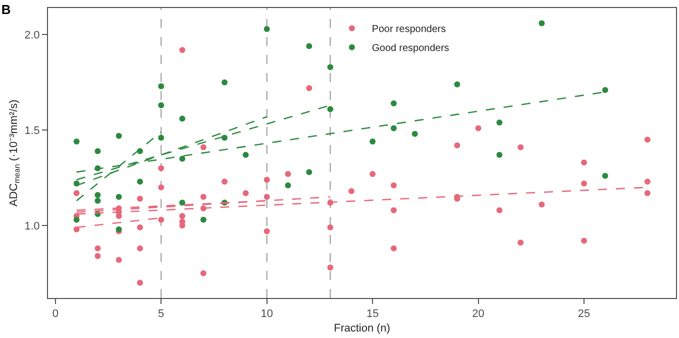 Image resolution: width=679 pixels, height=338 pixels. Describe the element at coordinates (372, 314) in the screenshot. I see `x-tick-label: 15` at that location.